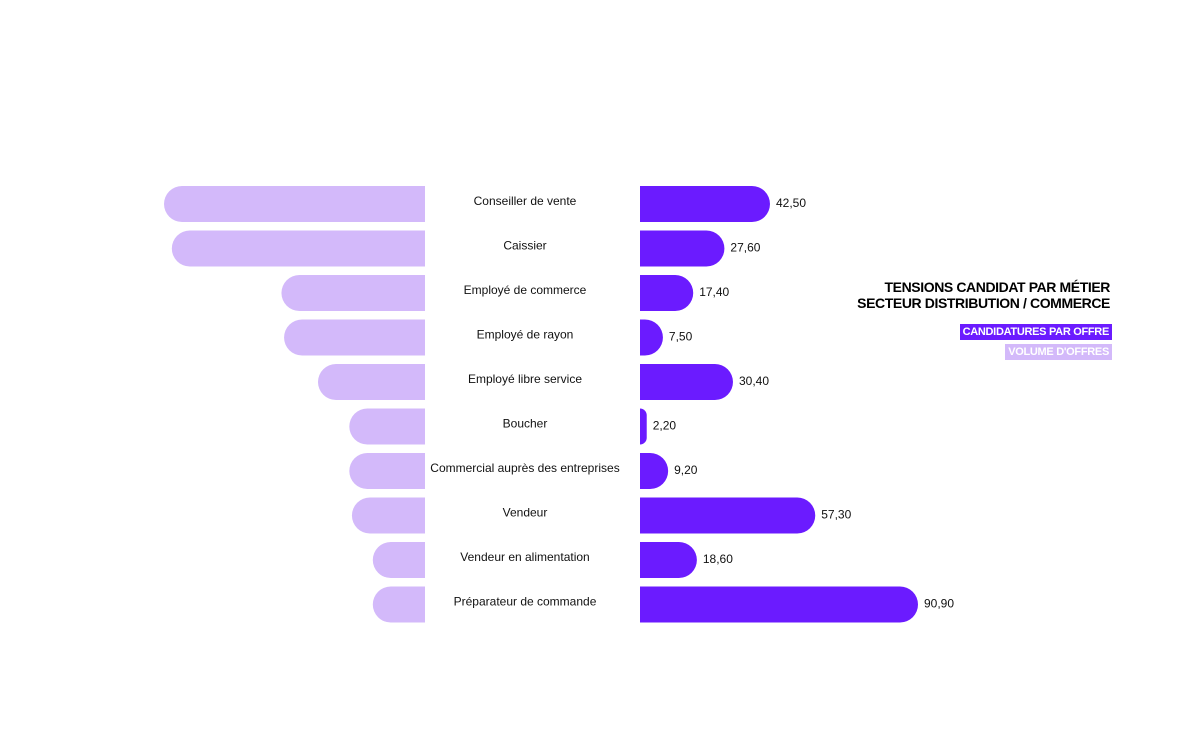  I want to click on category-label: Employé de rayon, so click(525, 335).